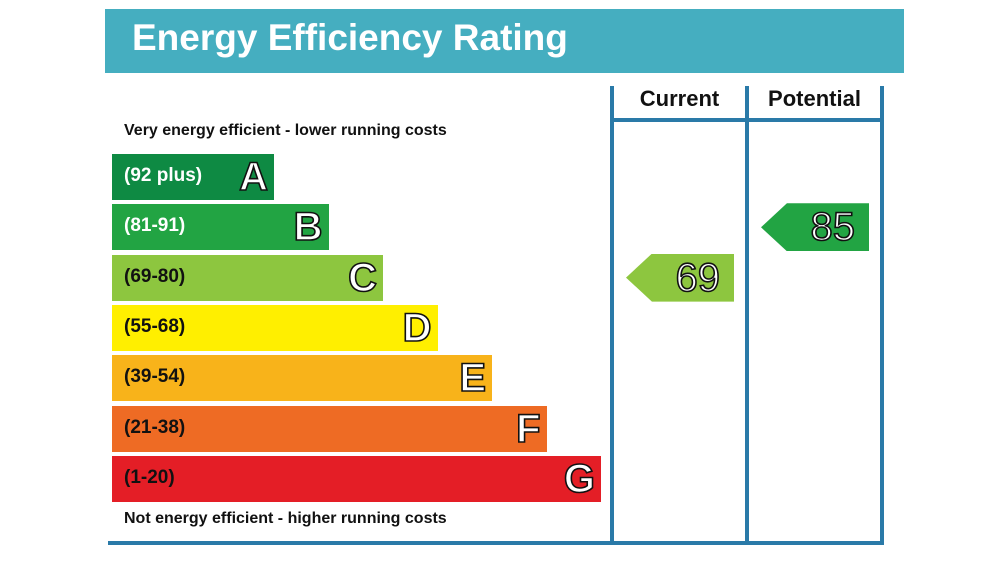 Image resolution: width=1000 pixels, height=564 pixels. I want to click on band-range-label: (92 plus), so click(163, 175).